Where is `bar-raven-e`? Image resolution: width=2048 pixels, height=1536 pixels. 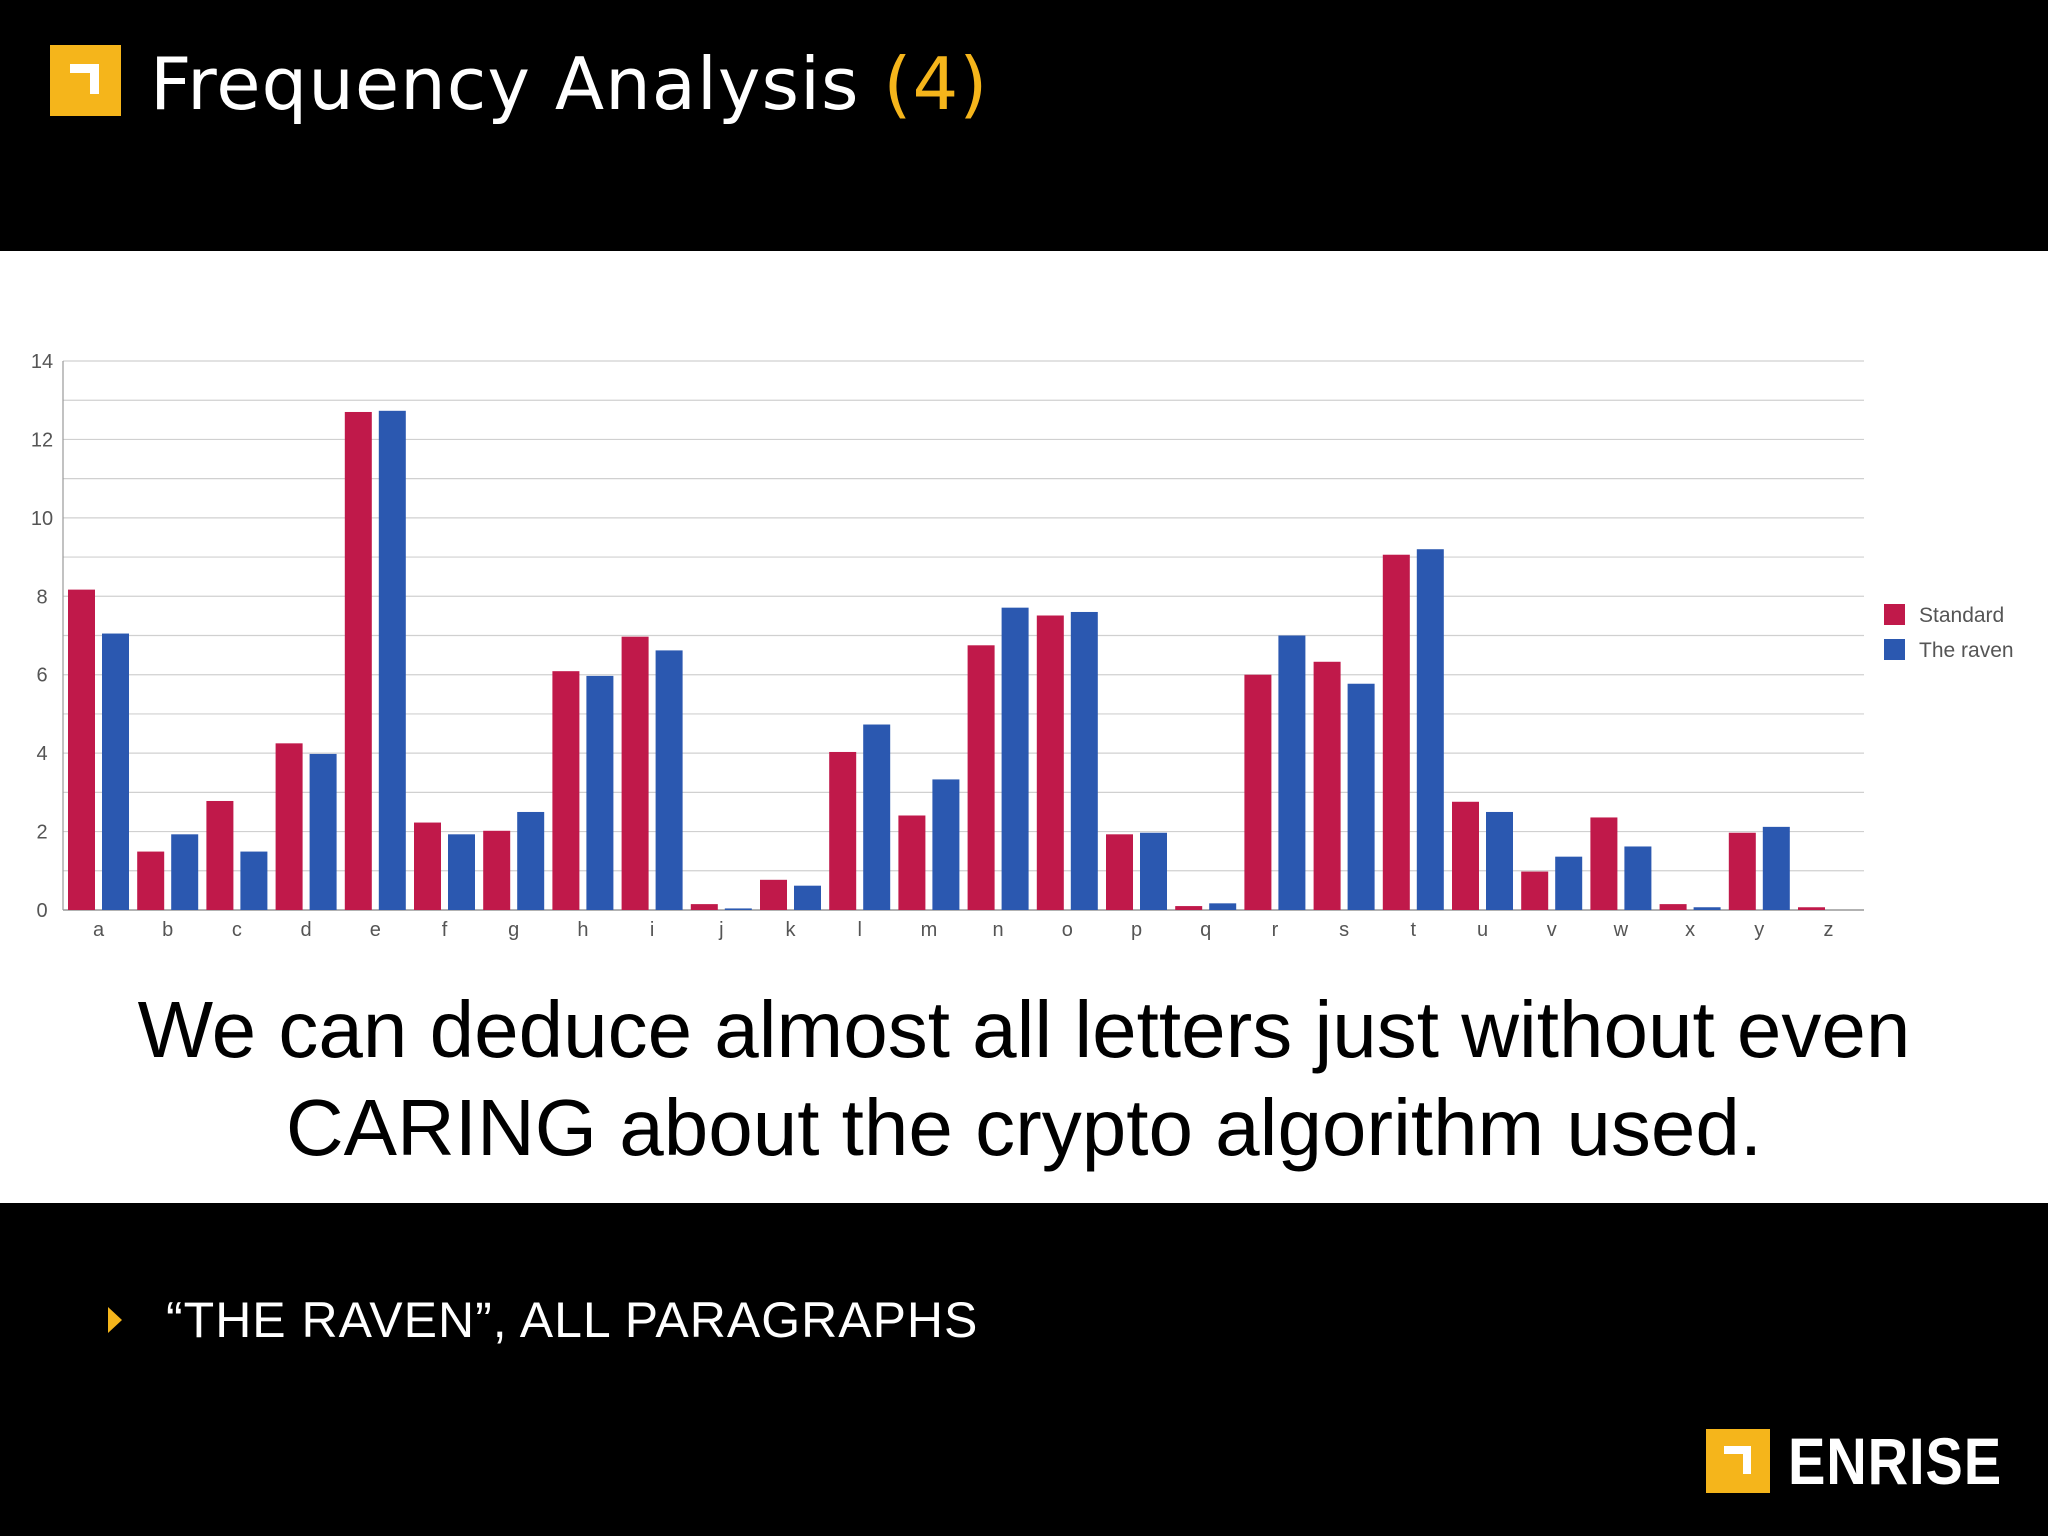 bar-raven-e is located at coordinates (392, 660).